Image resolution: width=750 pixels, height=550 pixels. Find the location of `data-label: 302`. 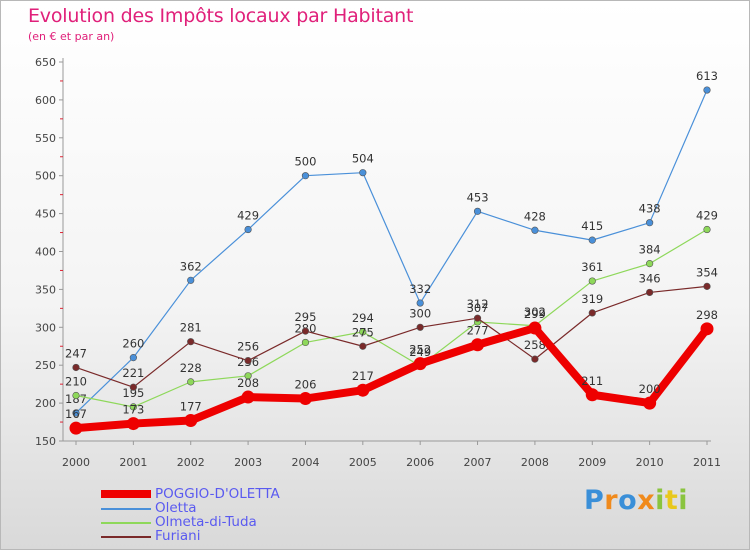

data-label: 302 is located at coordinates (535, 312).